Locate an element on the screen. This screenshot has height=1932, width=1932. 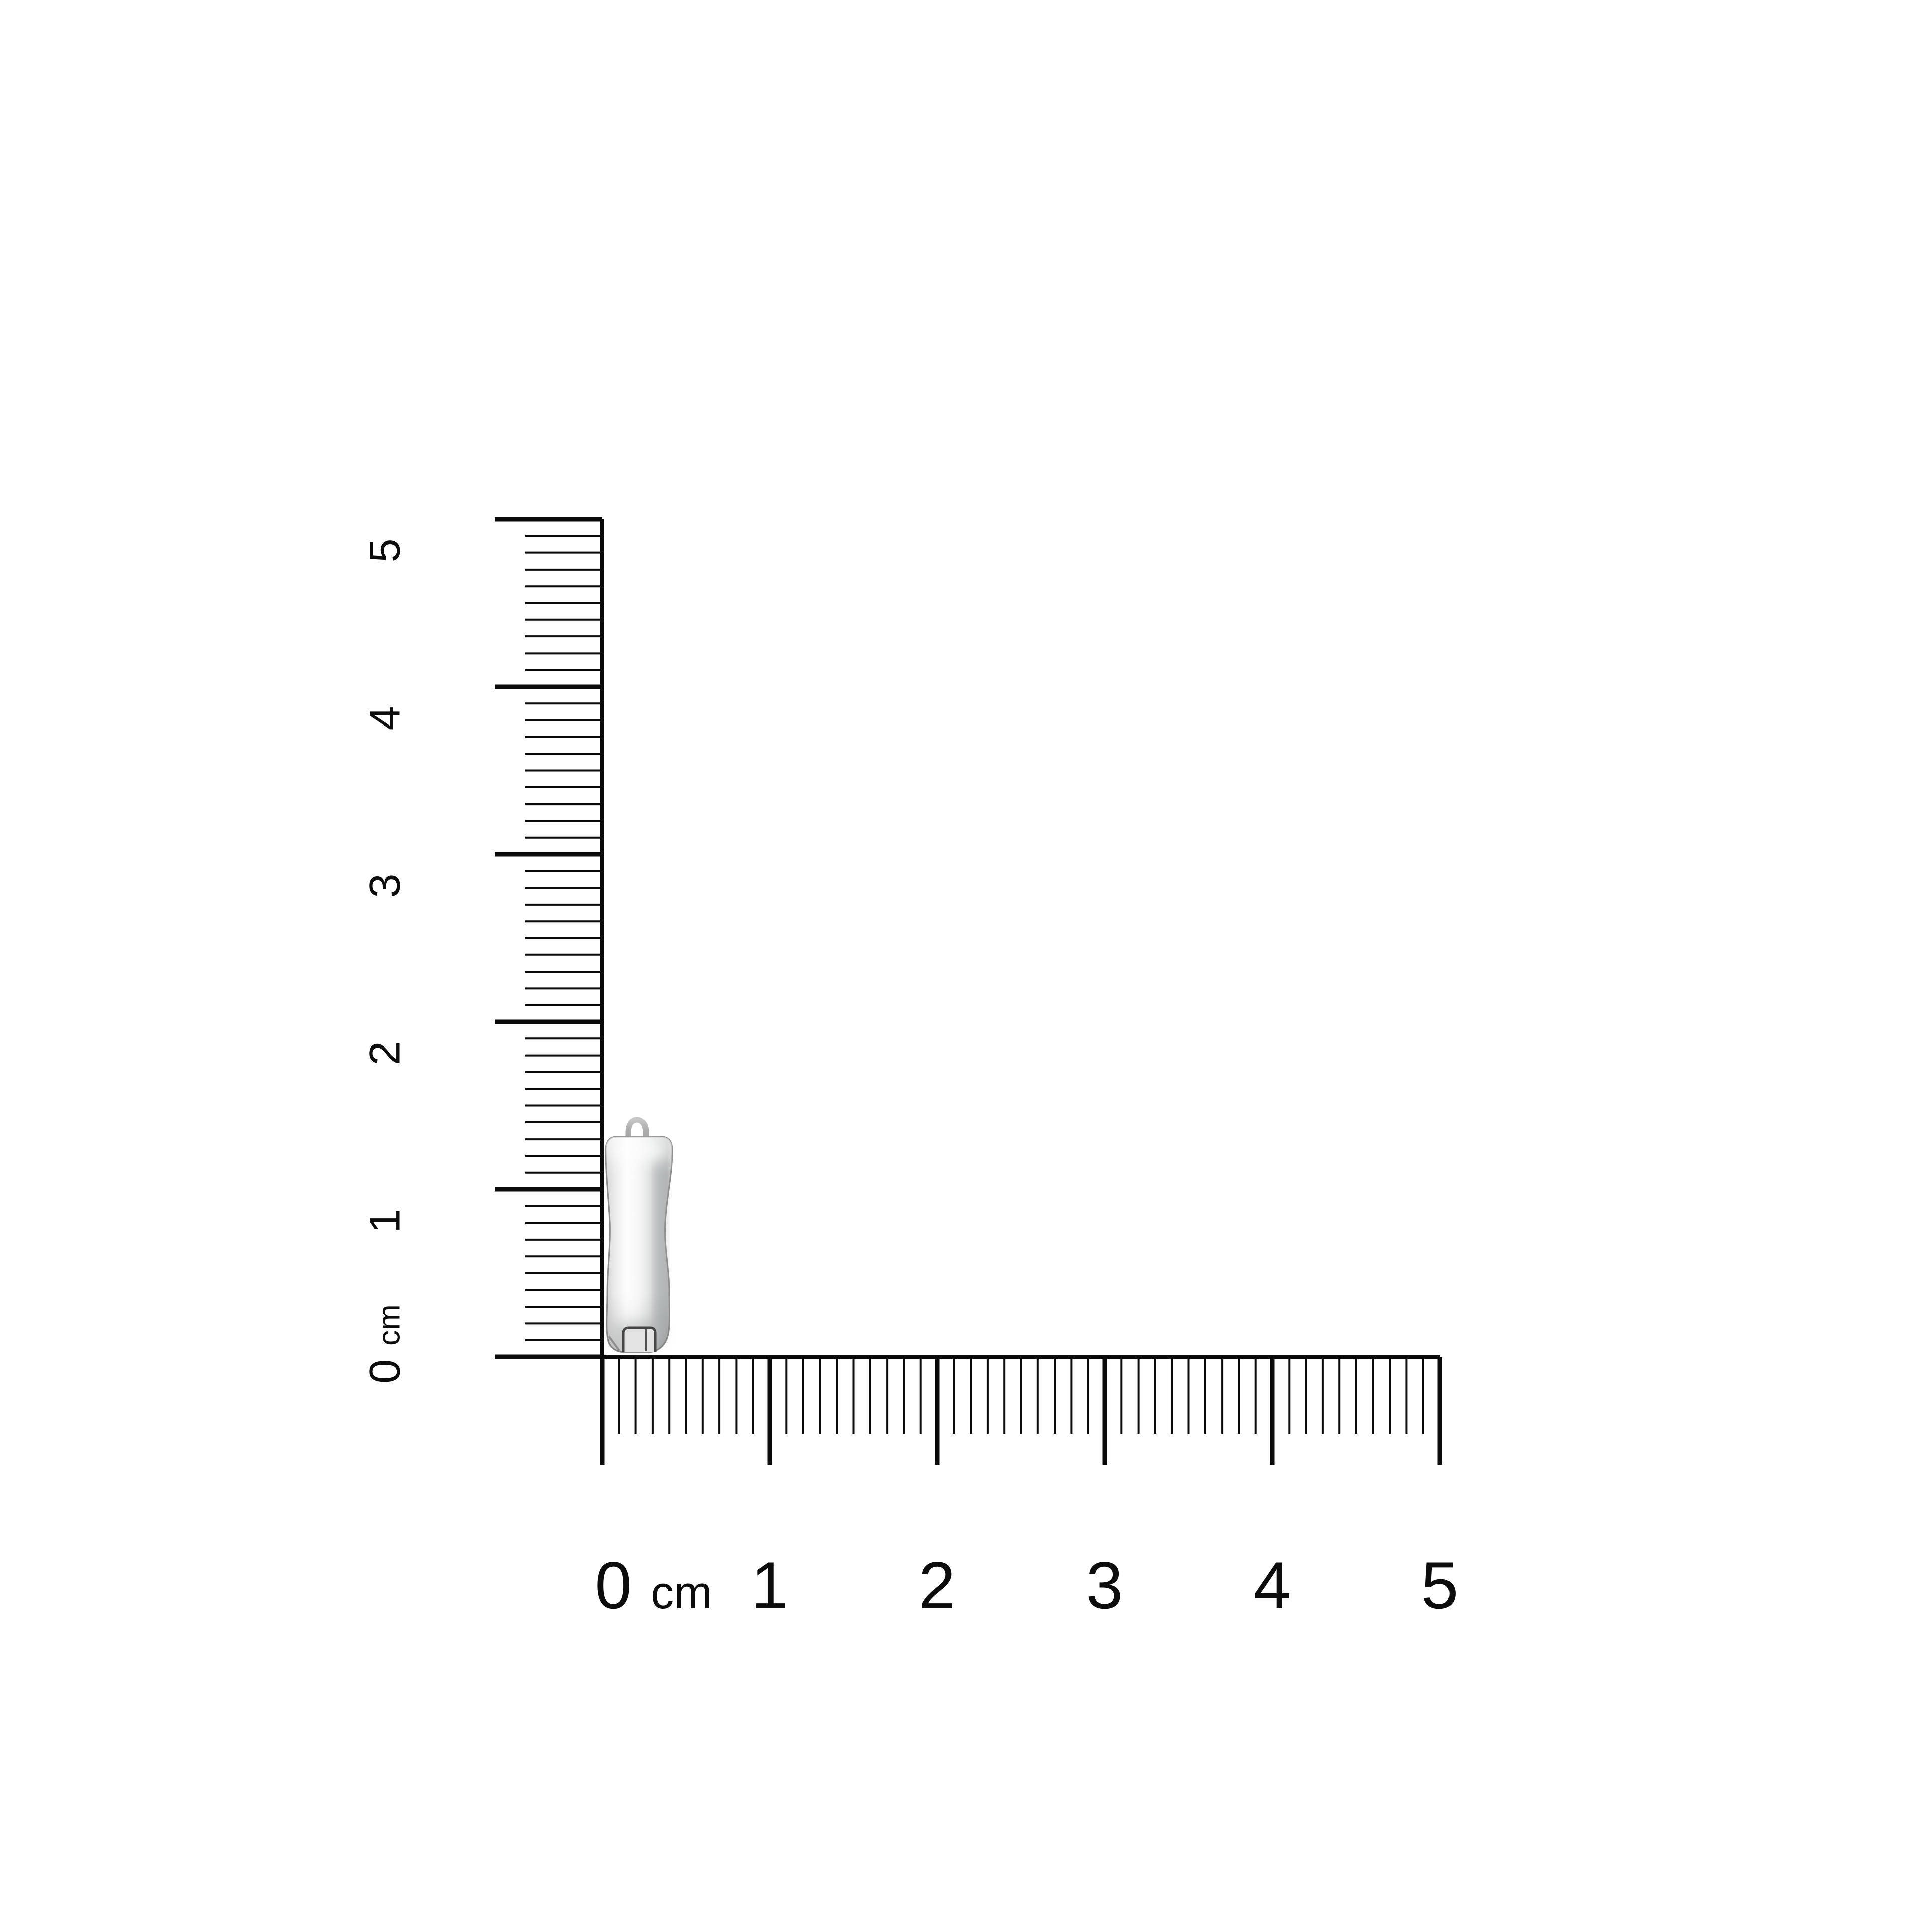
horizontal-ruler-label-5: 5 is located at coordinates (1440, 1586).